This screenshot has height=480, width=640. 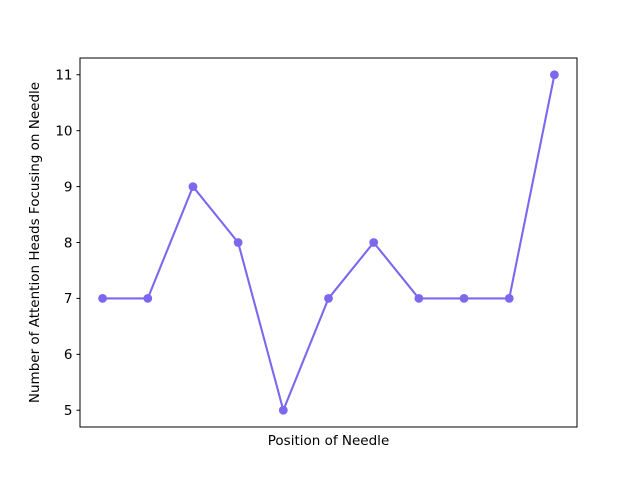 What do you see at coordinates (329, 441) in the screenshot?
I see `x-axis-label: Position of Needle` at bounding box center [329, 441].